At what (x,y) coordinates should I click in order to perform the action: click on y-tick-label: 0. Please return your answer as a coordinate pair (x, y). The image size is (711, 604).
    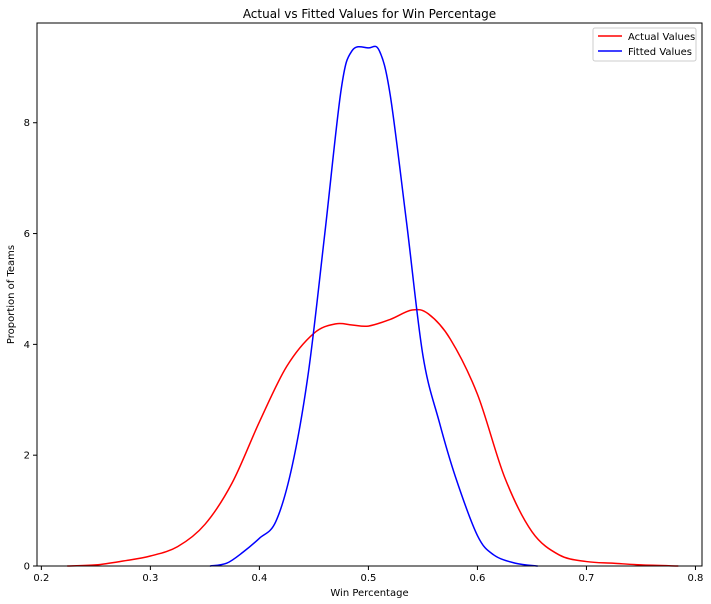
    Looking at the image, I should click on (27, 567).